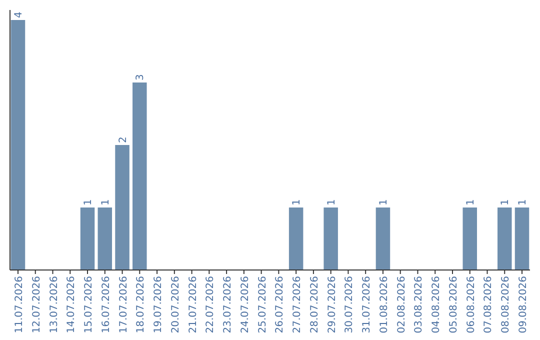 The height and width of the screenshot is (340, 540). I want to click on x-tick-label: 25.07.2026, so click(262, 305).